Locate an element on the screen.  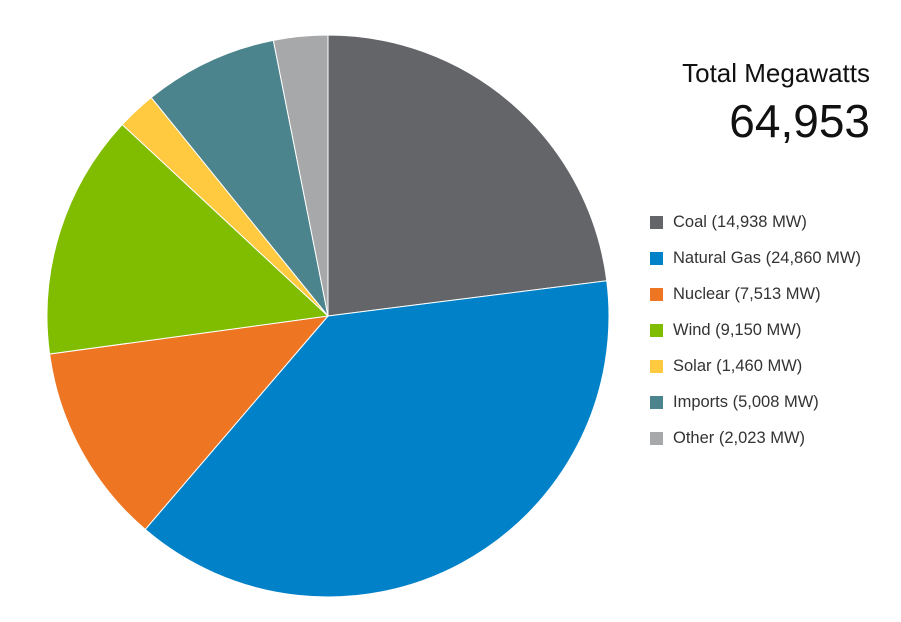
legend-label-wind: Wind (9,150 MW) is located at coordinates (737, 329).